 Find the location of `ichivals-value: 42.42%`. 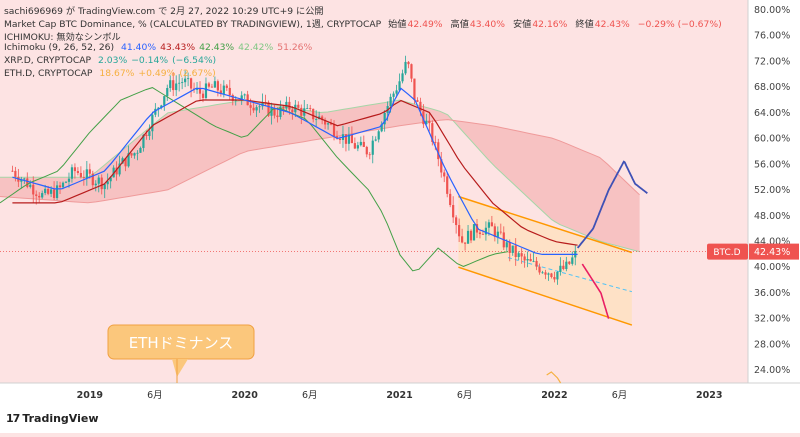

ichivals-value: 42.42% is located at coordinates (256, 47).